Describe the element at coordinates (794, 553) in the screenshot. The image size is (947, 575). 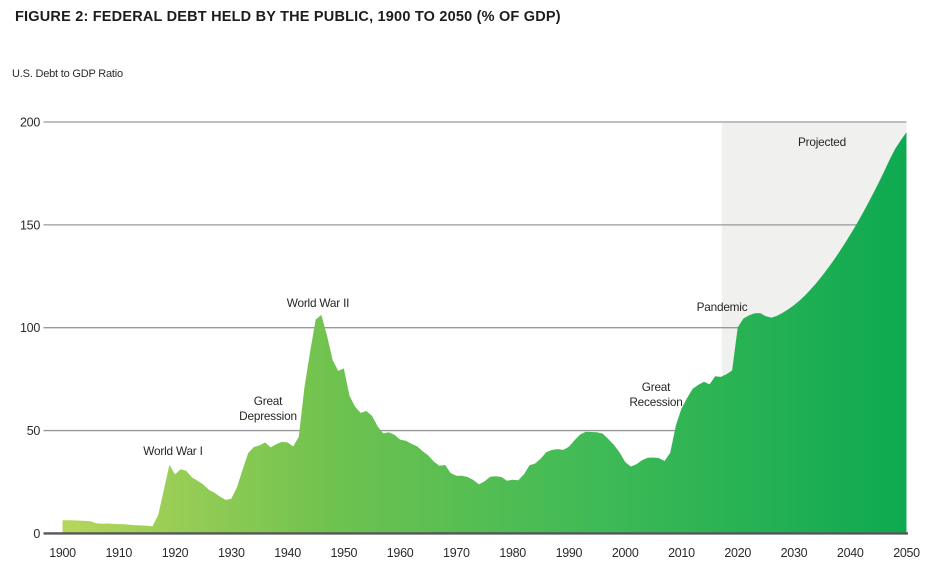
I see `x-tick-label: 2030` at that location.